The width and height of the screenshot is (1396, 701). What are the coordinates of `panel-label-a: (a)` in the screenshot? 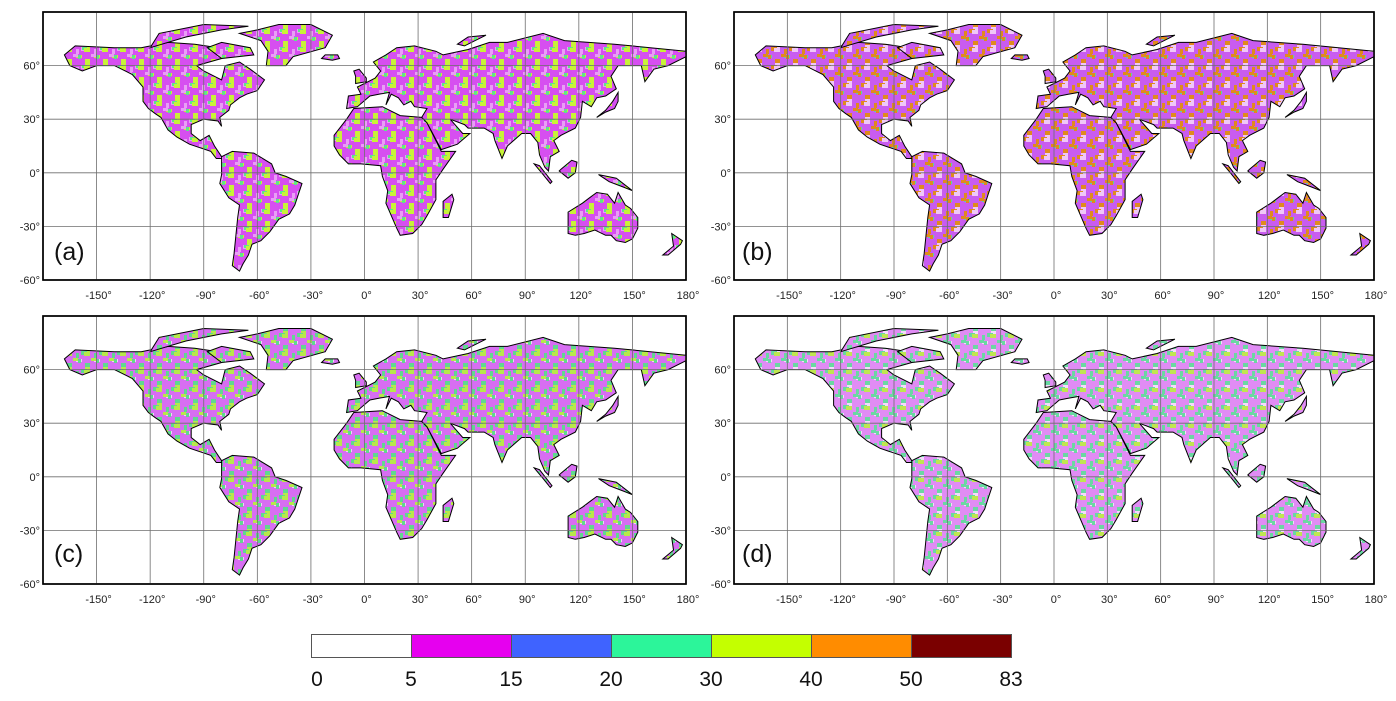 It's located at (69, 252).